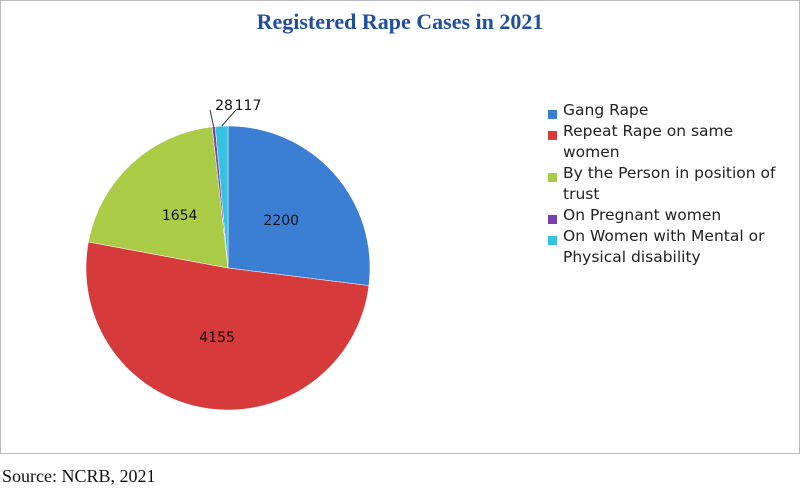 Image resolution: width=800 pixels, height=500 pixels. What do you see at coordinates (400, 21) in the screenshot?
I see `chart-title: Registered Rape Cases in 2021` at bounding box center [400, 21].